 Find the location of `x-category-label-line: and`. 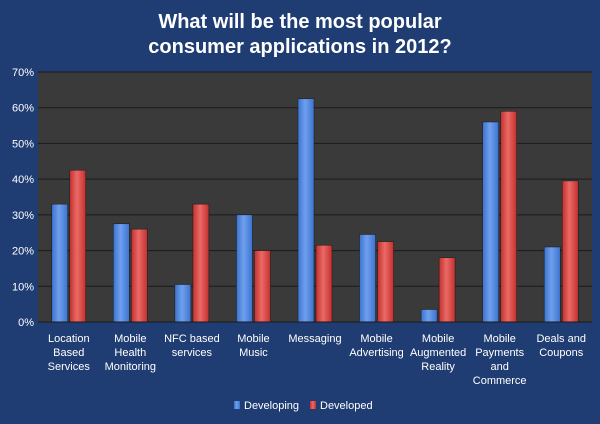

x-category-label-line: and is located at coordinates (499, 367).